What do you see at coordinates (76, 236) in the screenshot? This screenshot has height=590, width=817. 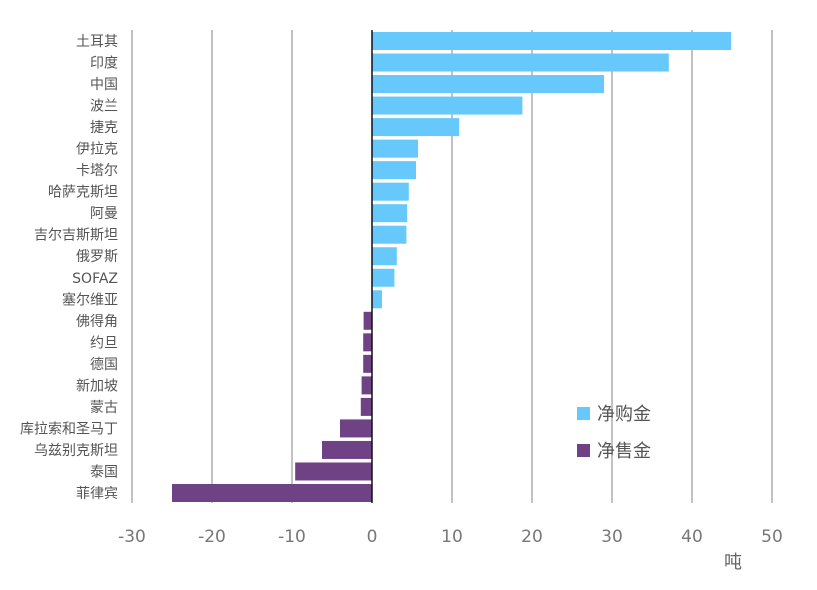 I see `y-category-label: 吉尔吉斯斯坦` at bounding box center [76, 236].